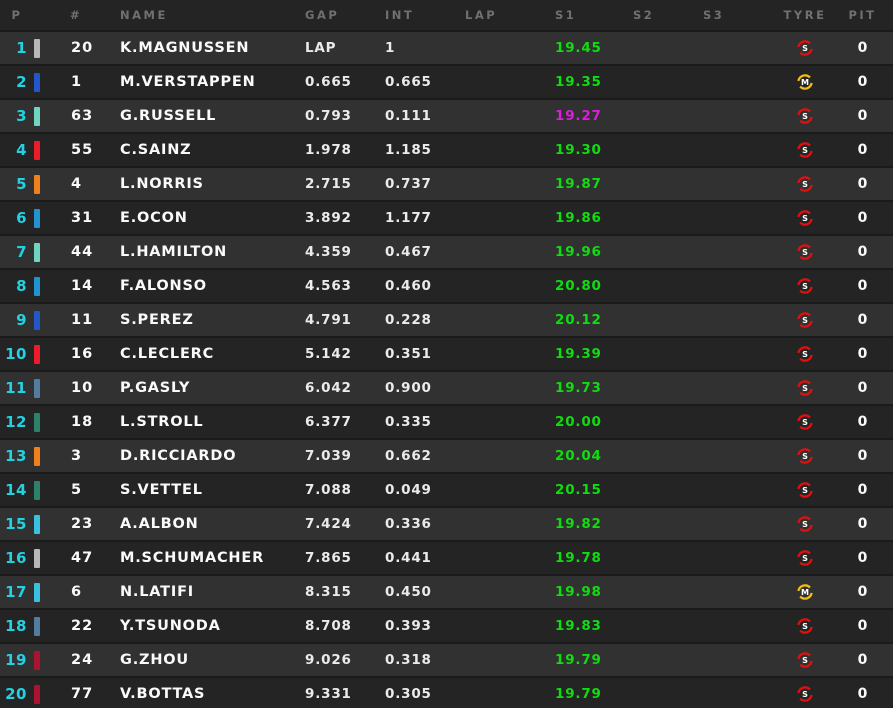 The image size is (893, 708). What do you see at coordinates (446, 524) in the screenshot?
I see `table-row: 15 23 A.ALBON 7.424 0.336 19.828 S 0` at bounding box center [446, 524].